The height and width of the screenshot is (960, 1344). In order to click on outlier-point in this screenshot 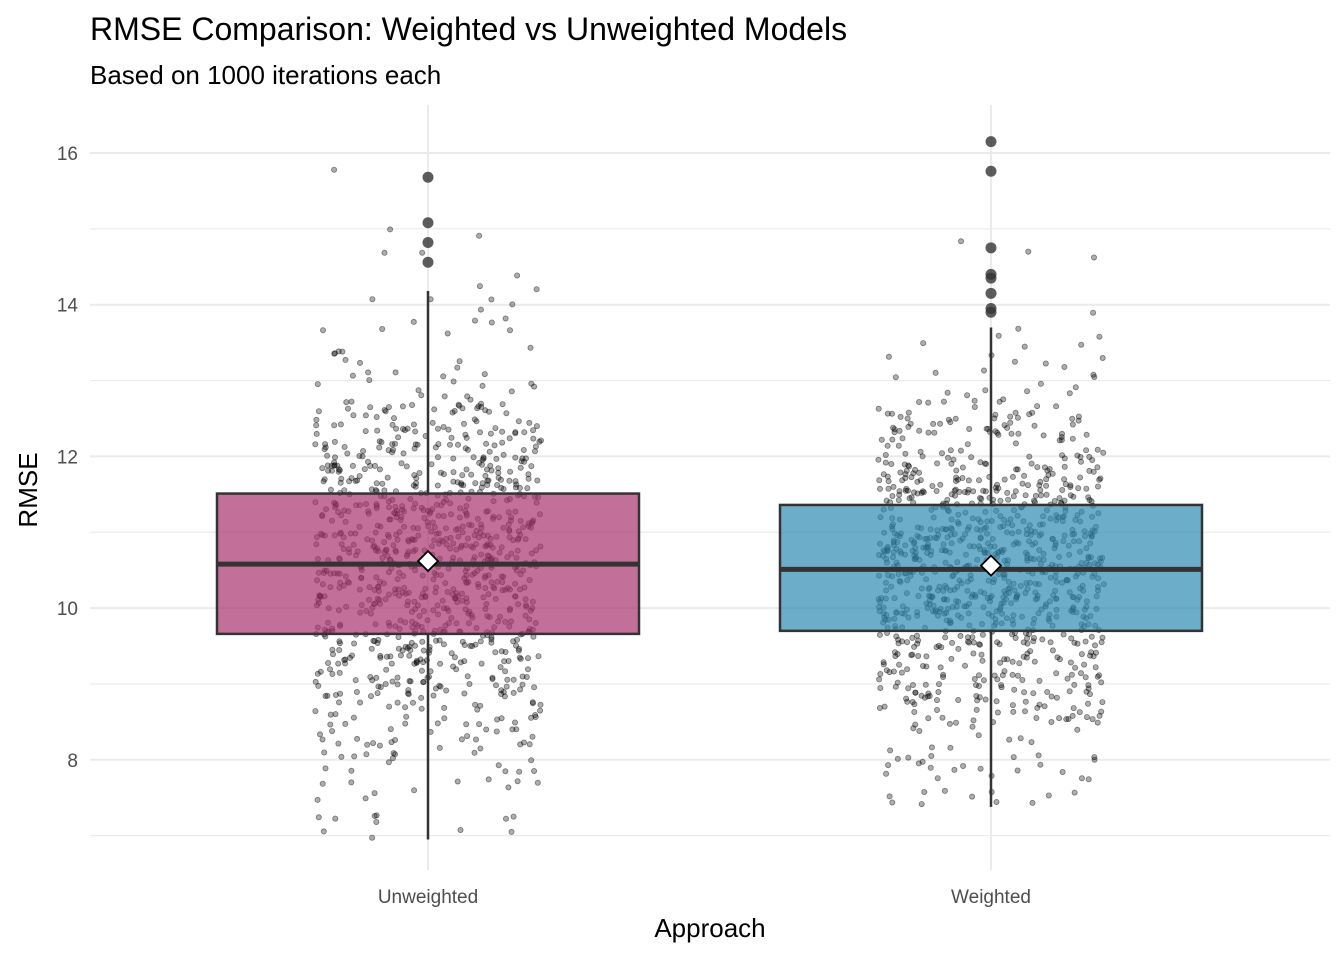, I will do `click(991, 278)`.